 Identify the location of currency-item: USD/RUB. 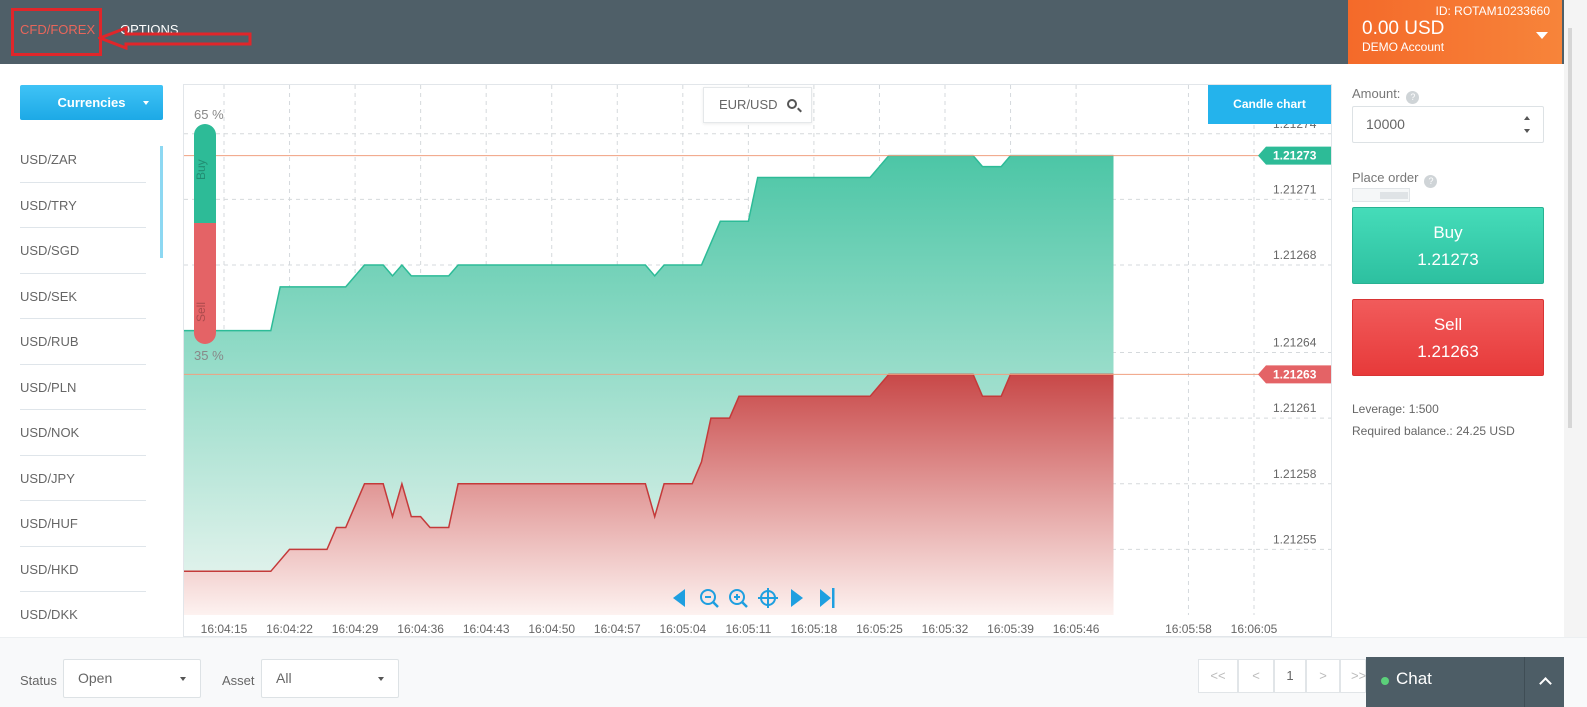
(83, 342).